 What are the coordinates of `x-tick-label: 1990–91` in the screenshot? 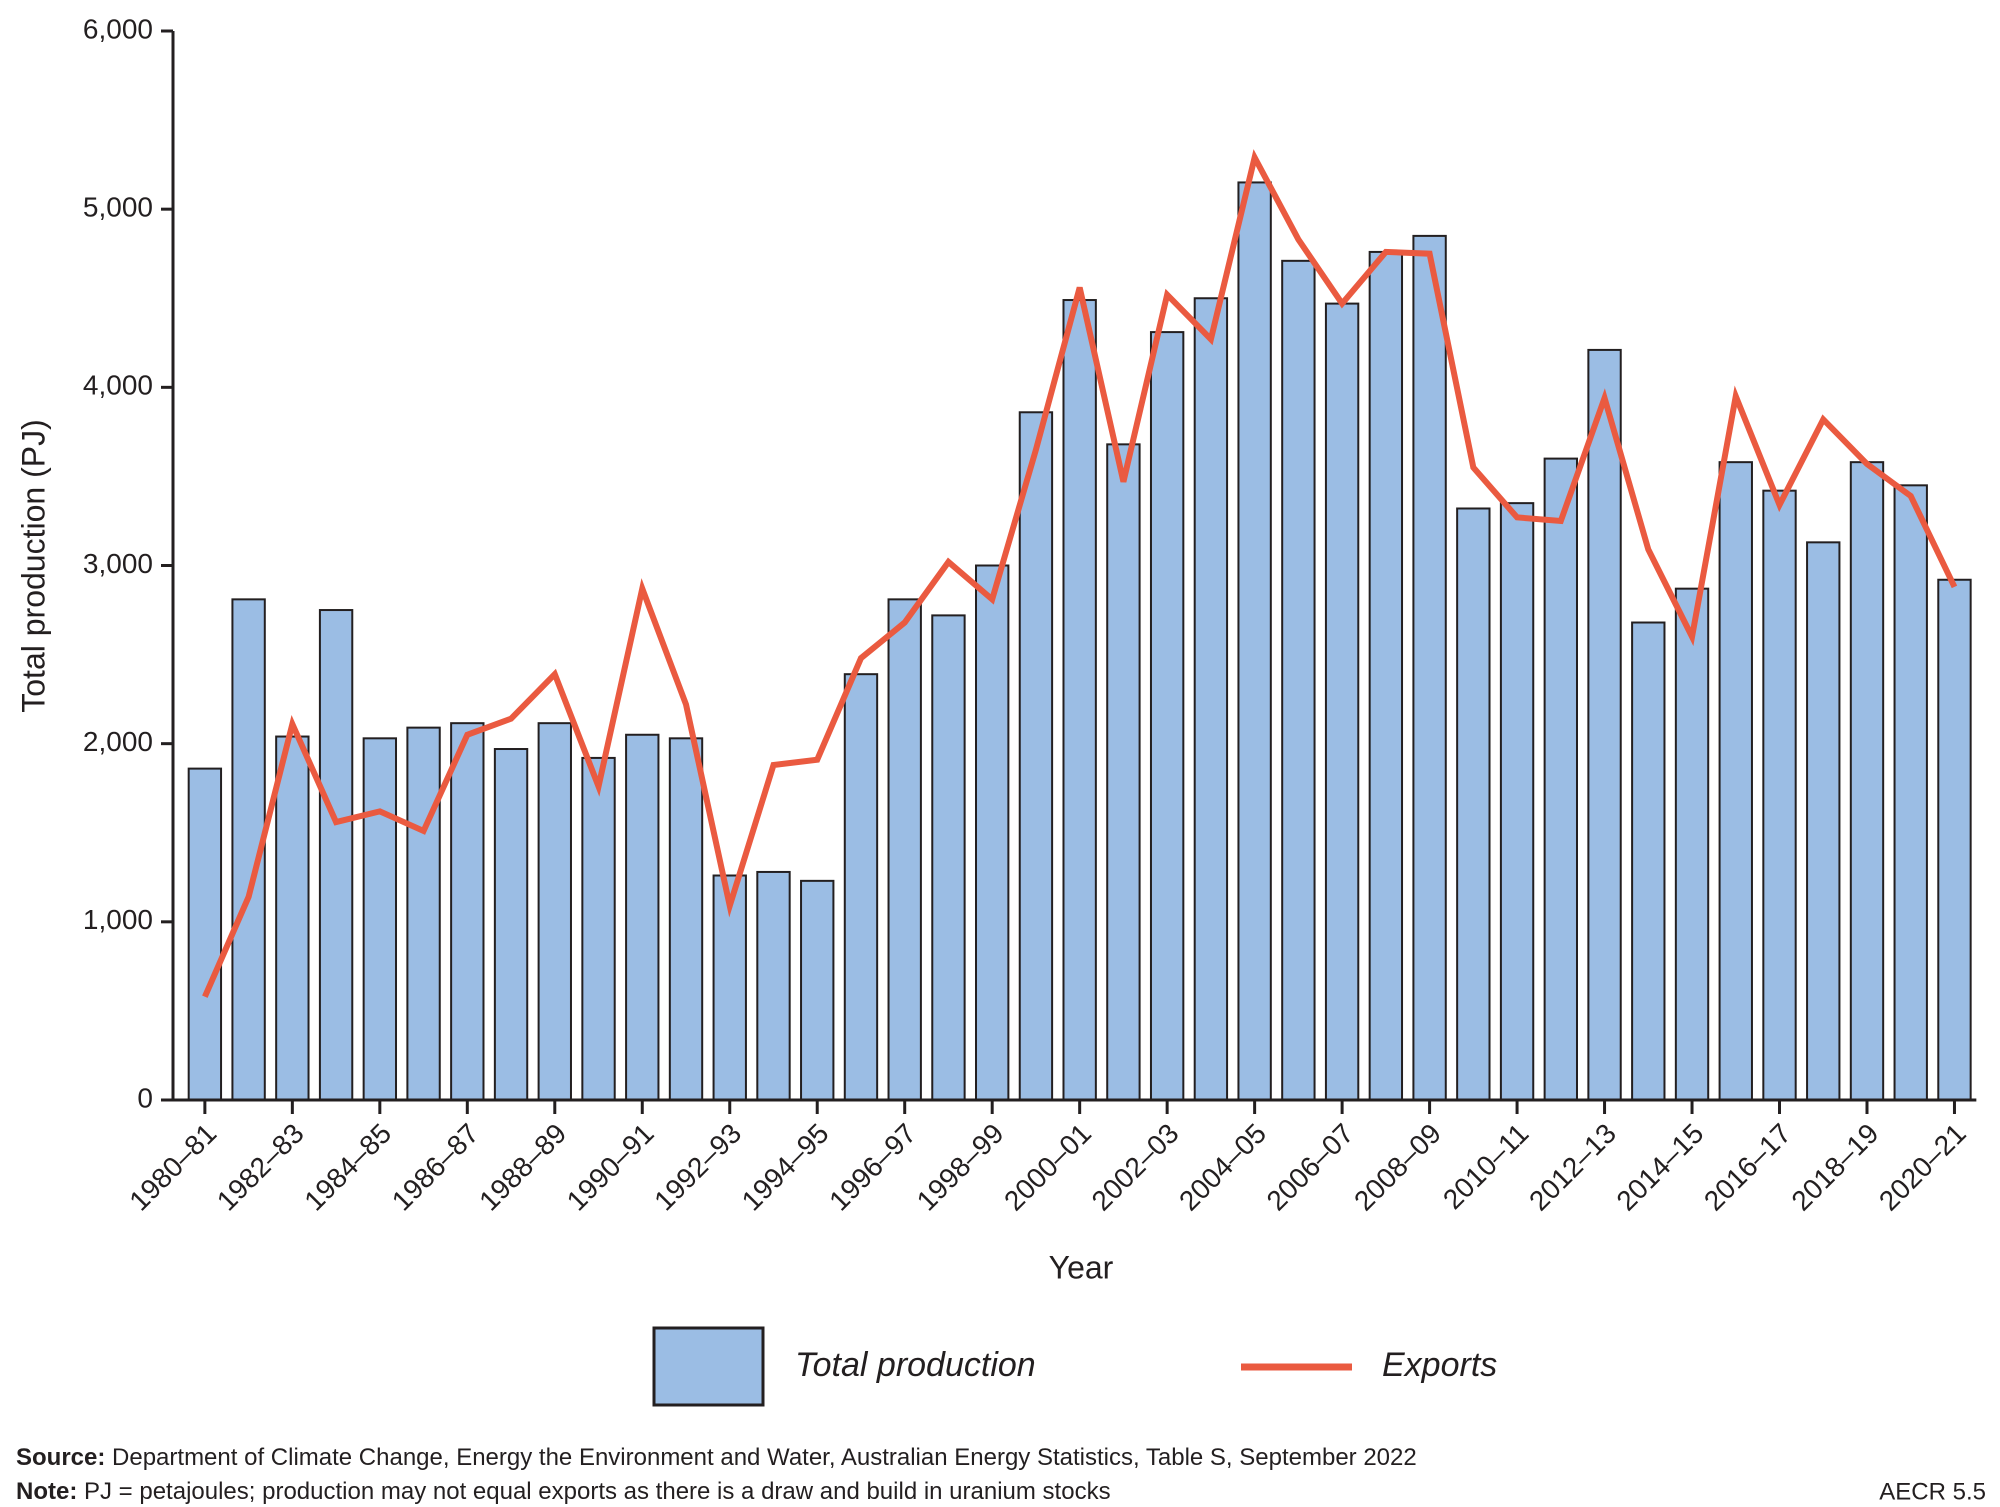 It's located at (610, 1167).